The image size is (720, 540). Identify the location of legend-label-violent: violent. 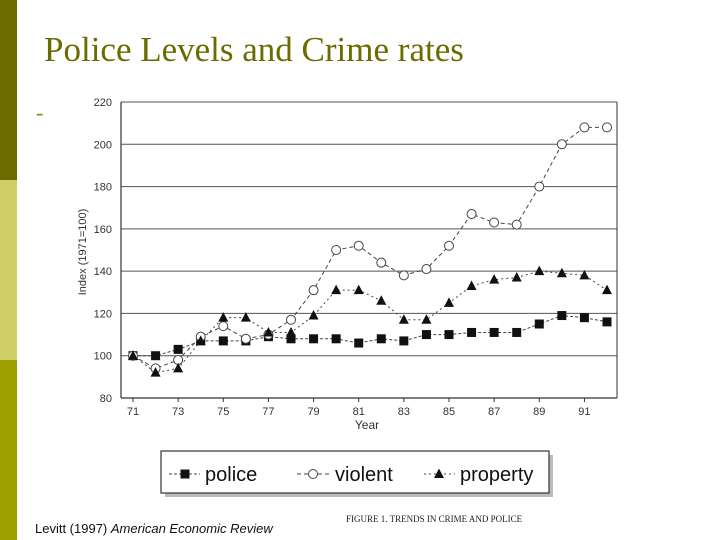
(364, 475).